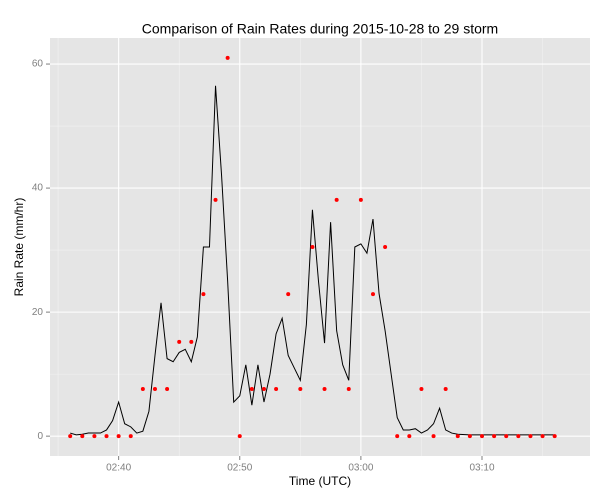 Image resolution: width=600 pixels, height=500 pixels. What do you see at coordinates (38, 188) in the screenshot?
I see `y-tick-label: 40` at bounding box center [38, 188].